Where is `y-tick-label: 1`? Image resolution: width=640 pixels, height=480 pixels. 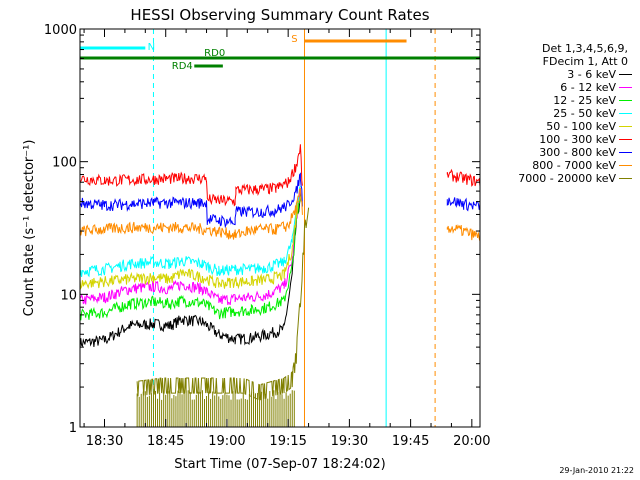
y-tick-label: 1 is located at coordinates (73, 428).